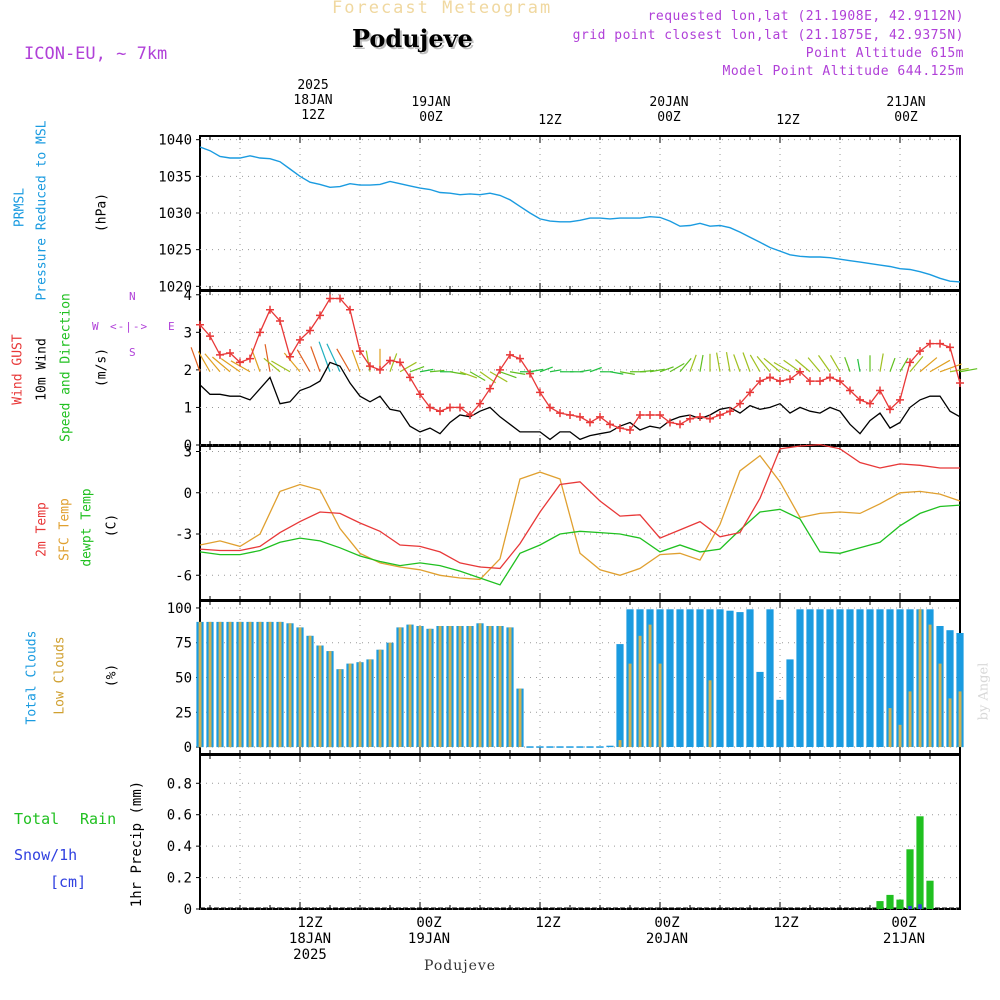  I want to click on compass-w-label: W, so click(95, 326).